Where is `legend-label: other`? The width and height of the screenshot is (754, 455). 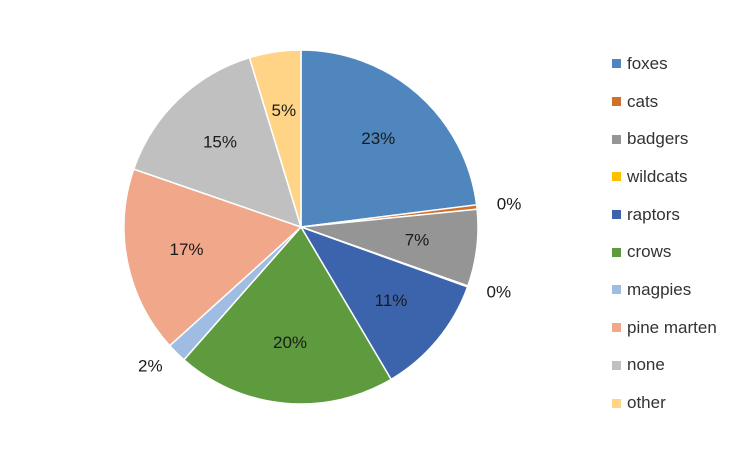
legend-label: other is located at coordinates (646, 403).